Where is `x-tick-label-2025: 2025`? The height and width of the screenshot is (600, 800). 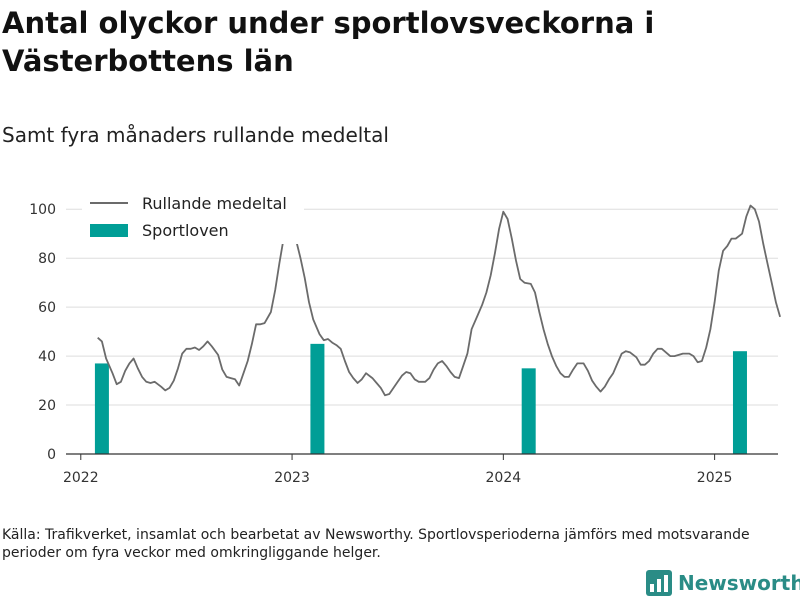 x-tick-label-2025: 2025 is located at coordinates (715, 478).